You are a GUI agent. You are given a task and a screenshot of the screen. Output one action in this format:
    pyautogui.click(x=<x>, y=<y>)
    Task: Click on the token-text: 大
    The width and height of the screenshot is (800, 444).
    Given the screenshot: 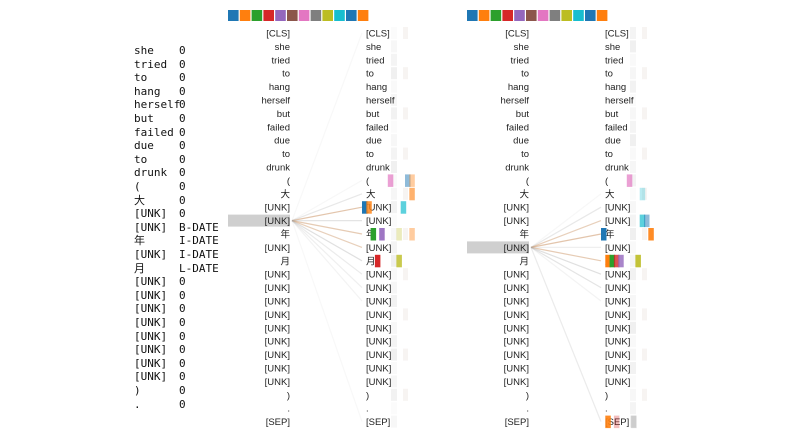 What is the action you would take?
    pyautogui.click(x=139, y=200)
    